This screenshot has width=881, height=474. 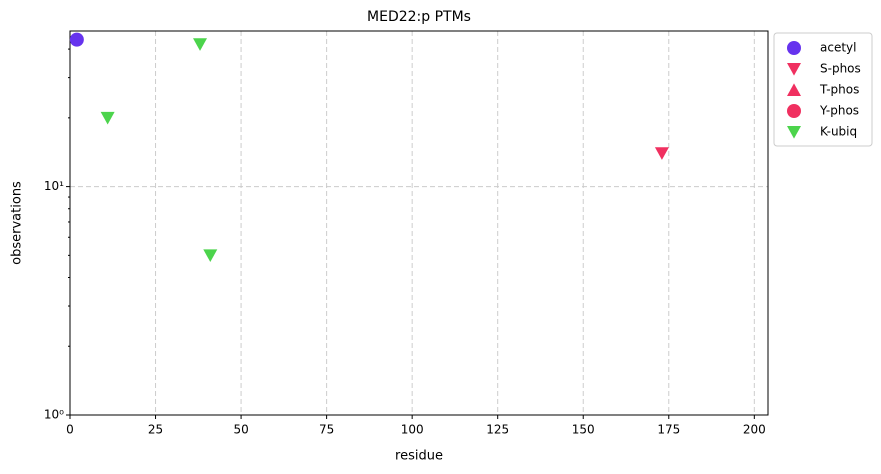 I want to click on y-axis-label: observations, so click(x=17, y=223).